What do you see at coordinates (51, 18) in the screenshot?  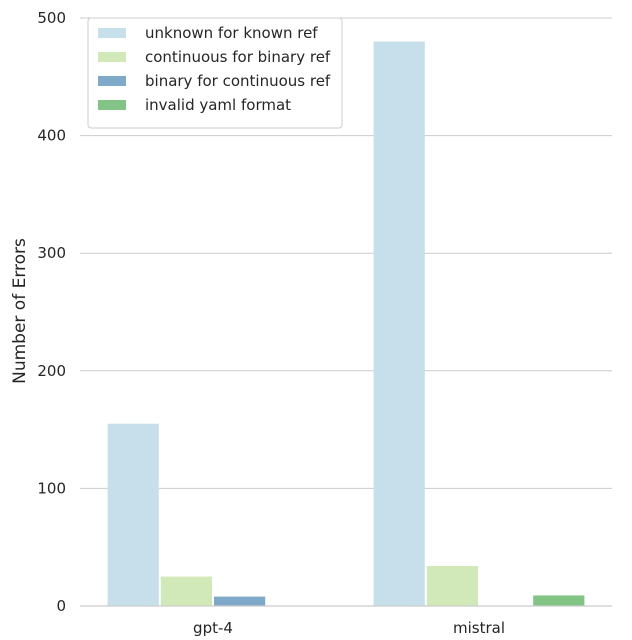 I see `y-tick-label: 500` at bounding box center [51, 18].